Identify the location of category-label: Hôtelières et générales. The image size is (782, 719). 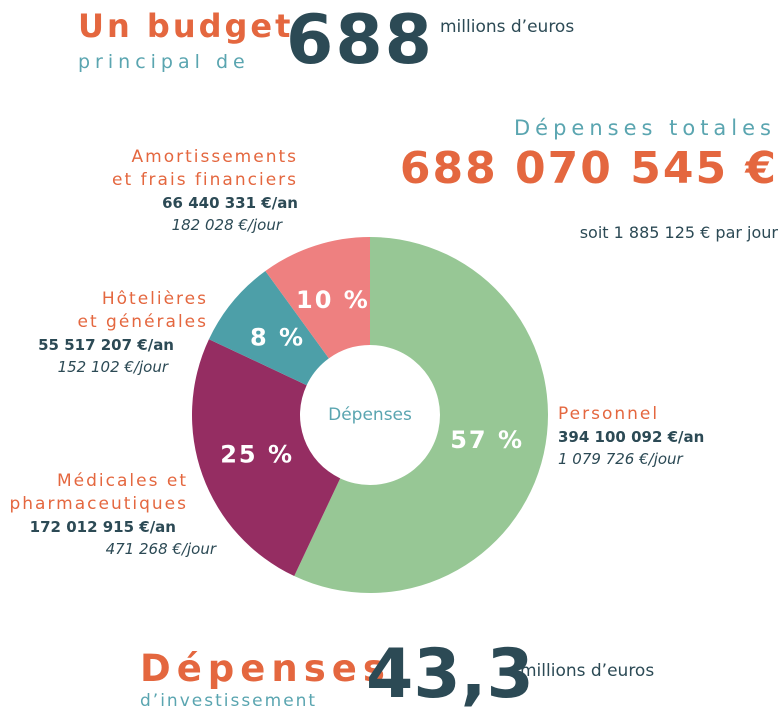
(142, 310).